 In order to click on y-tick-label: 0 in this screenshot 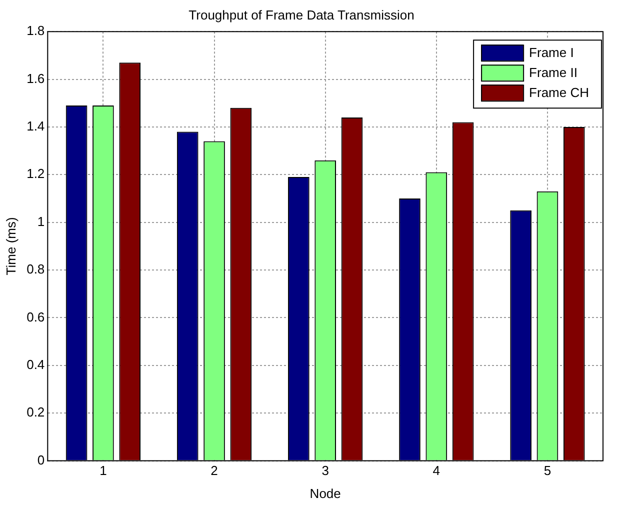, I will do `click(41, 460)`.